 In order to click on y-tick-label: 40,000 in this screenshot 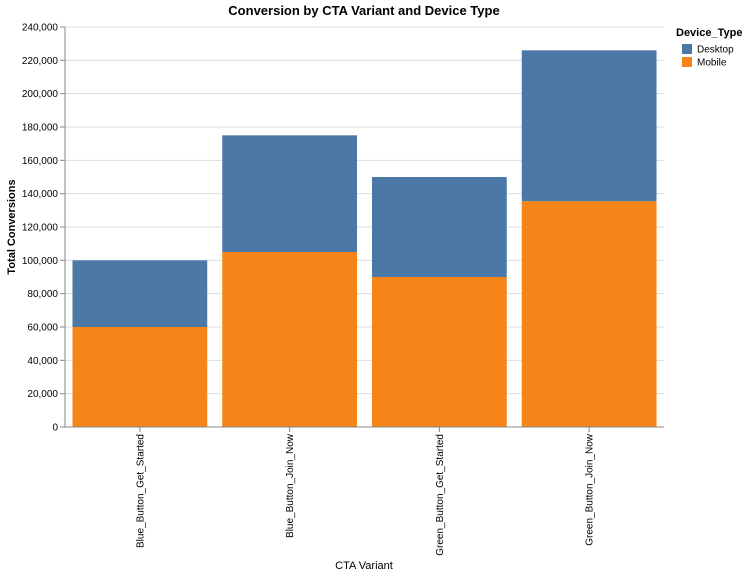, I will do `click(42, 361)`.